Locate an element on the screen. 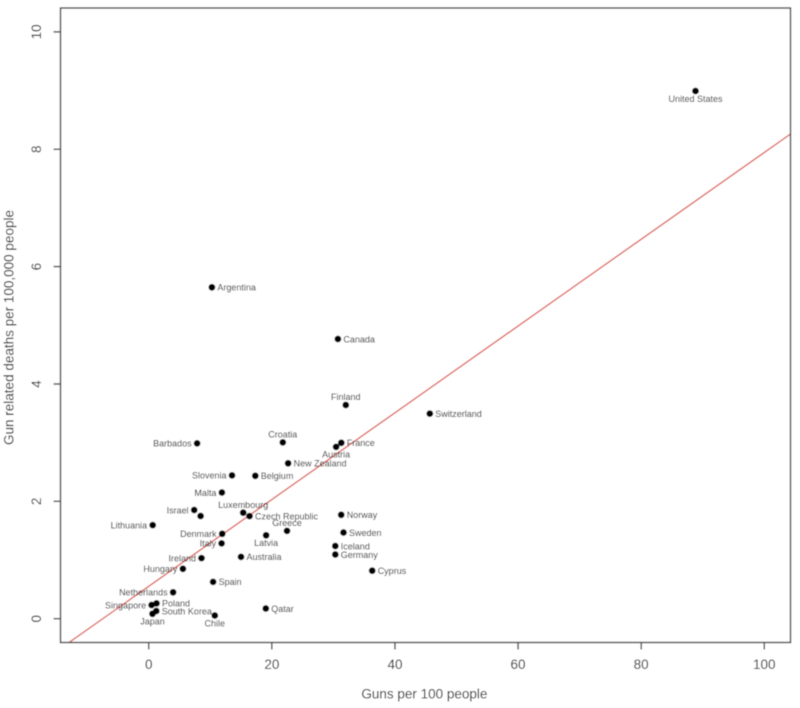  svg-text: 60 is located at coordinates (518, 664).